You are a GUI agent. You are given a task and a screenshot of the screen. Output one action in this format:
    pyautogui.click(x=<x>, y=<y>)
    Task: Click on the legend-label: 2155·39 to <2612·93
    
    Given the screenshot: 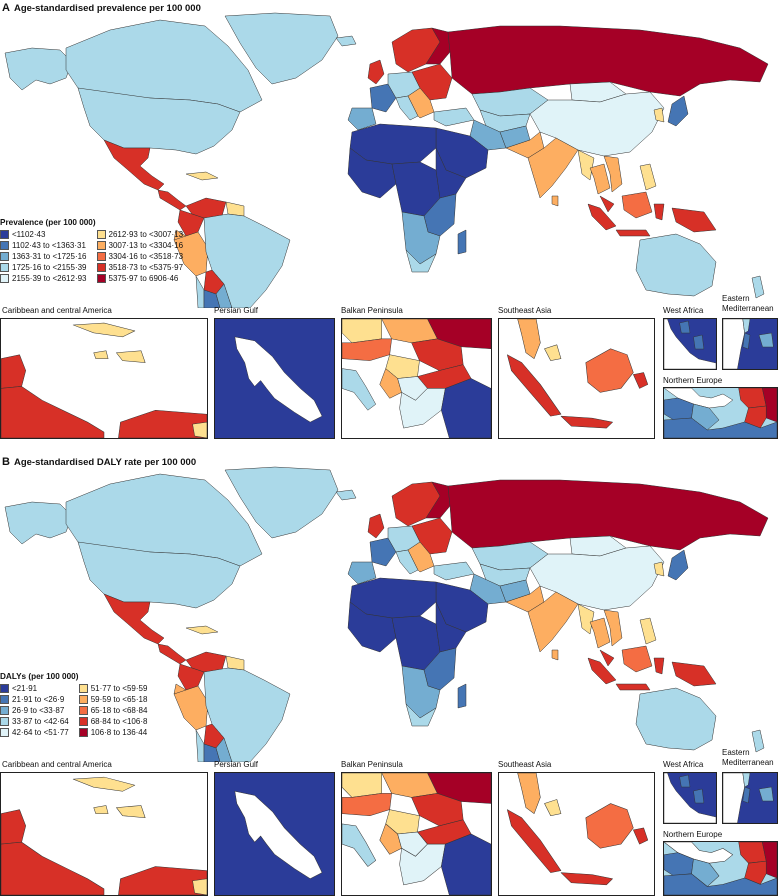 What is the action you would take?
    pyautogui.click(x=49, y=278)
    